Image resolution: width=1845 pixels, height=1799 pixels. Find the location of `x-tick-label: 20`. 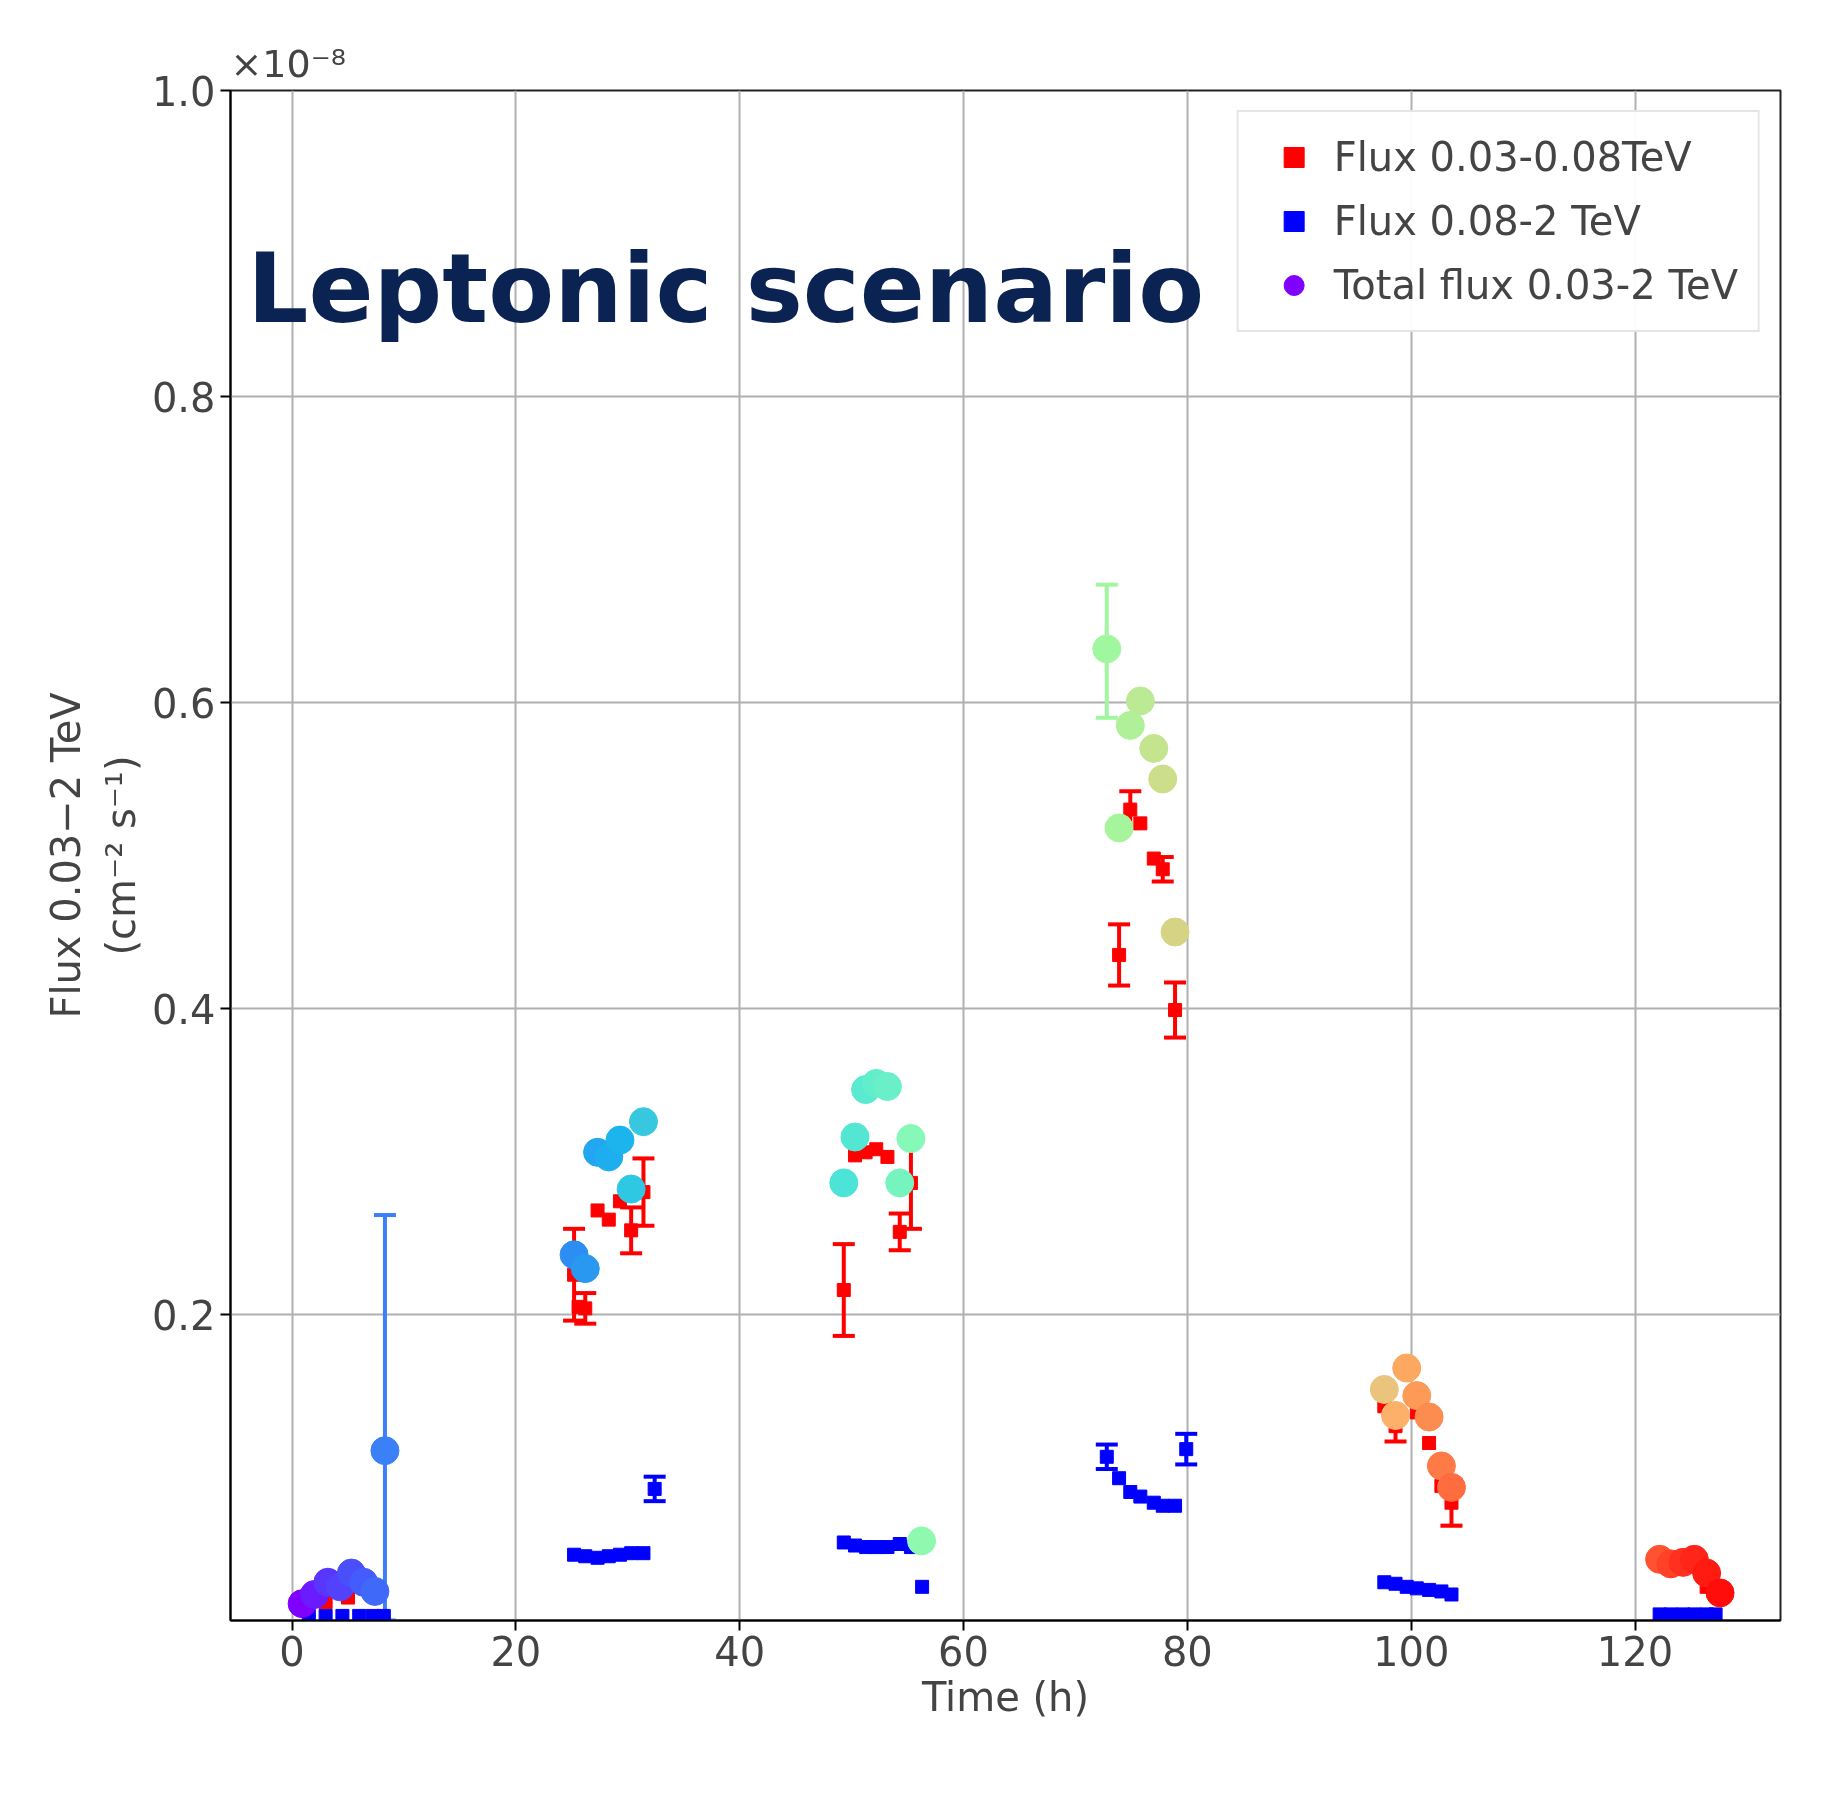

x-tick-label: 20 is located at coordinates (516, 1651).